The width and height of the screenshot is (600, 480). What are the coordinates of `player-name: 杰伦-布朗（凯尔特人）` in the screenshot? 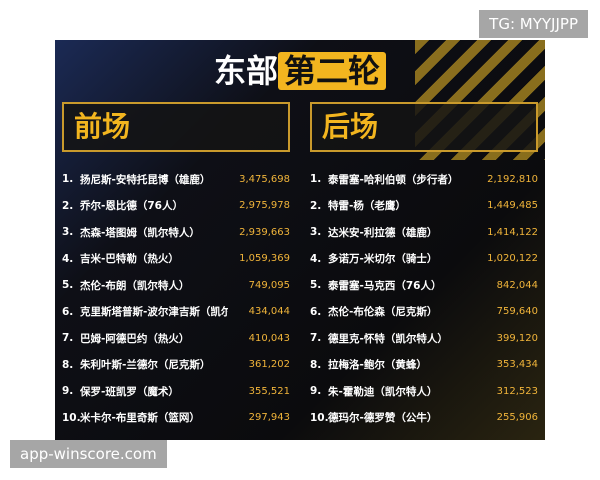 It's located at (135, 285).